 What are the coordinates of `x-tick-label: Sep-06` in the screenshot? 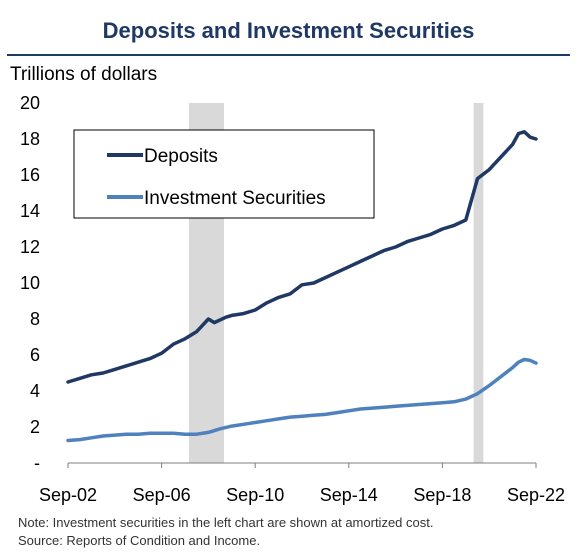 It's located at (162, 495).